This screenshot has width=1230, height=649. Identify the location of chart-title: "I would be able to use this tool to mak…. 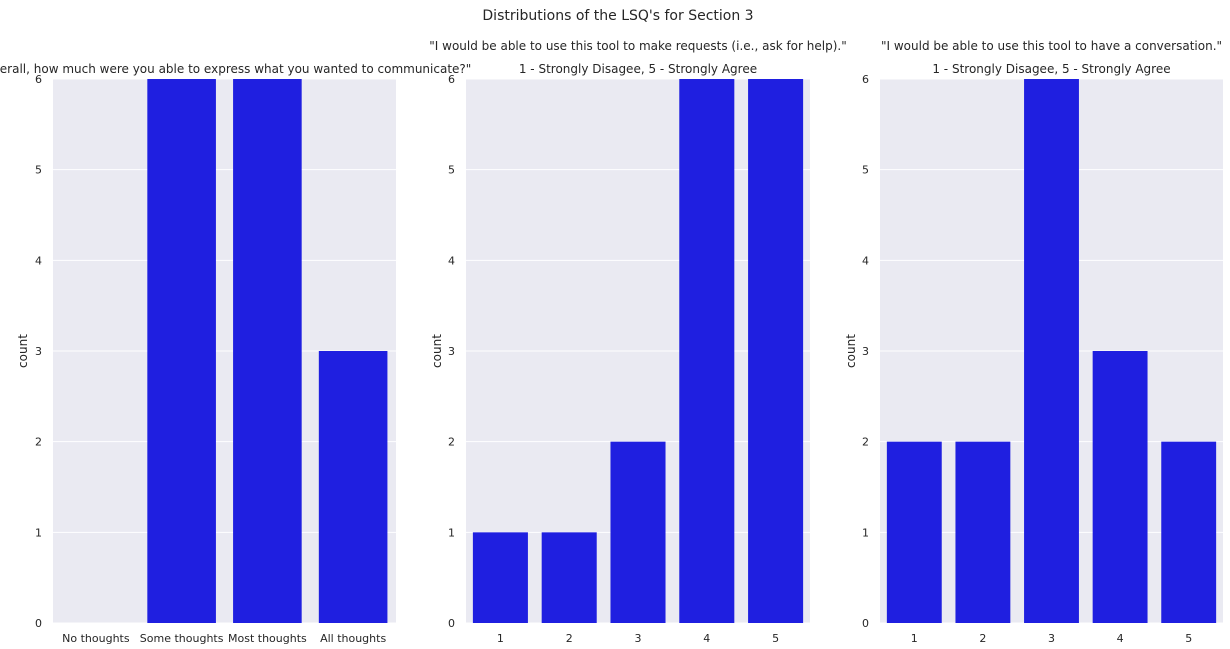
(637, 46).